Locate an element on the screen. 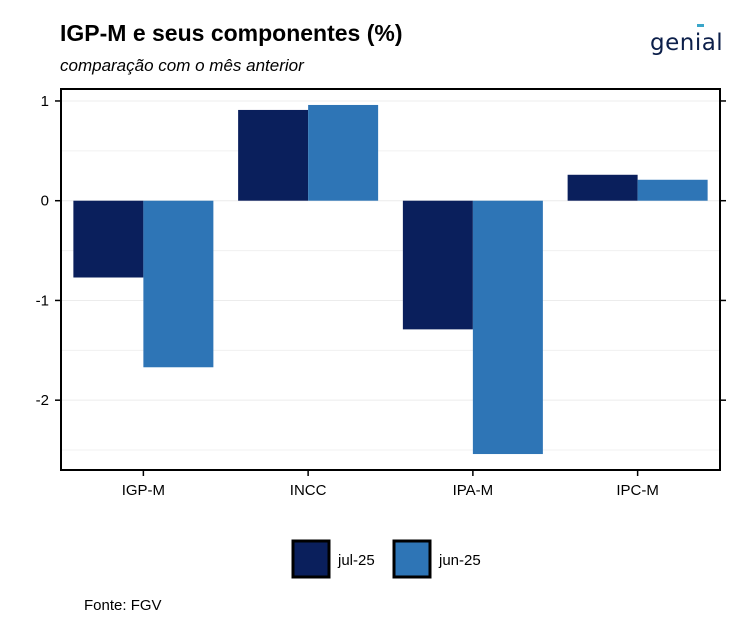 Image resolution: width=744 pixels, height=638 pixels. bar-jun-25-IGP-M is located at coordinates (178, 284).